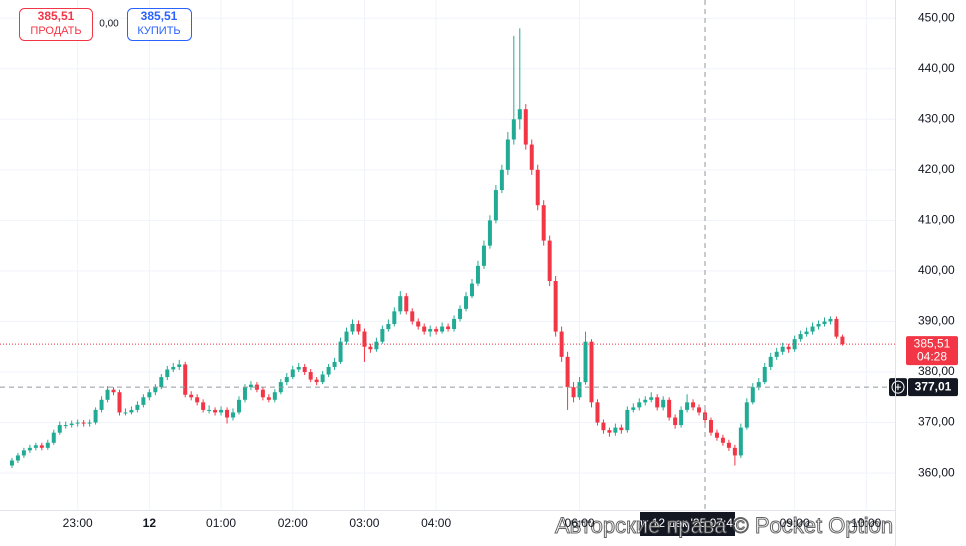 This screenshot has height=546, width=966. Describe the element at coordinates (936, 220) in the screenshot. I see `y-tick-label: 410,00` at that location.